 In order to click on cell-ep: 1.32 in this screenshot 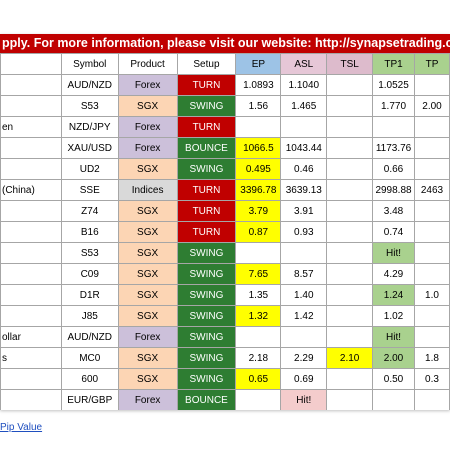, I will do `click(258, 316)`.